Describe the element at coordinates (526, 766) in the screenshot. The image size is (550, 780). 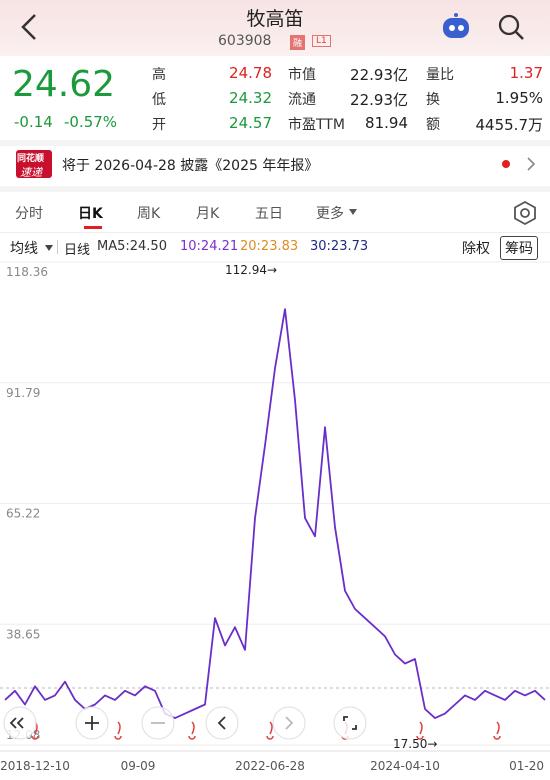
I see `x-tick-label: 01-20` at that location.